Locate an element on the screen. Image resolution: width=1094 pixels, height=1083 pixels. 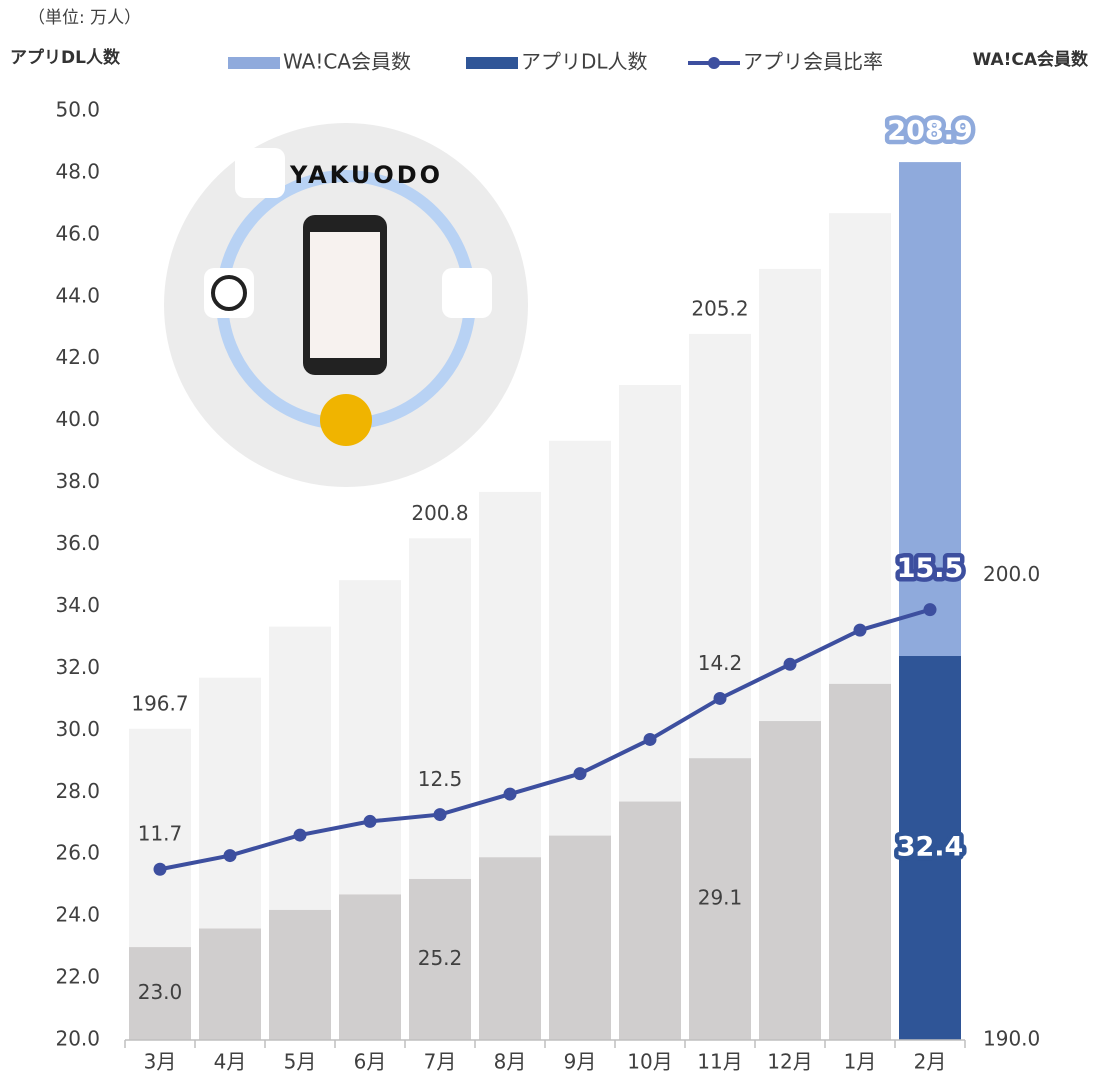
y-axis-title: アプリDL人数 is located at coordinates (65, 57).